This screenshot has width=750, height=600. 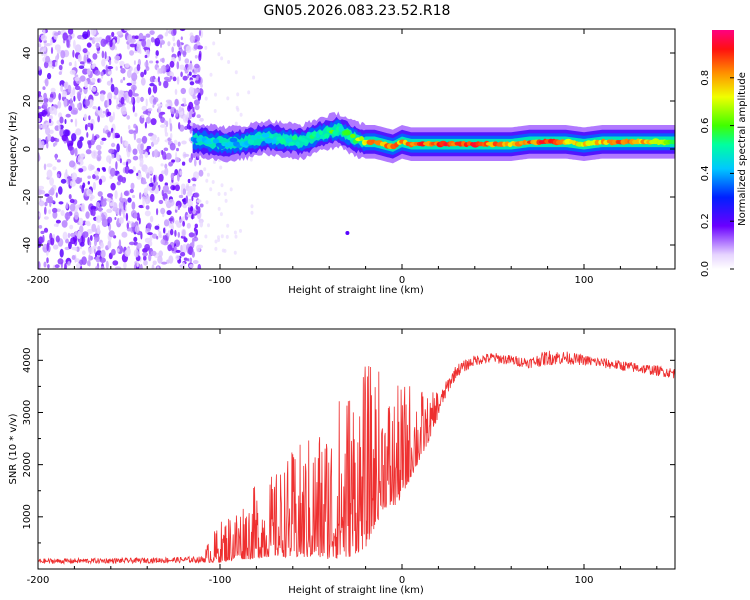 I want to click on snr-xtick-label: -100, so click(x=220, y=580).